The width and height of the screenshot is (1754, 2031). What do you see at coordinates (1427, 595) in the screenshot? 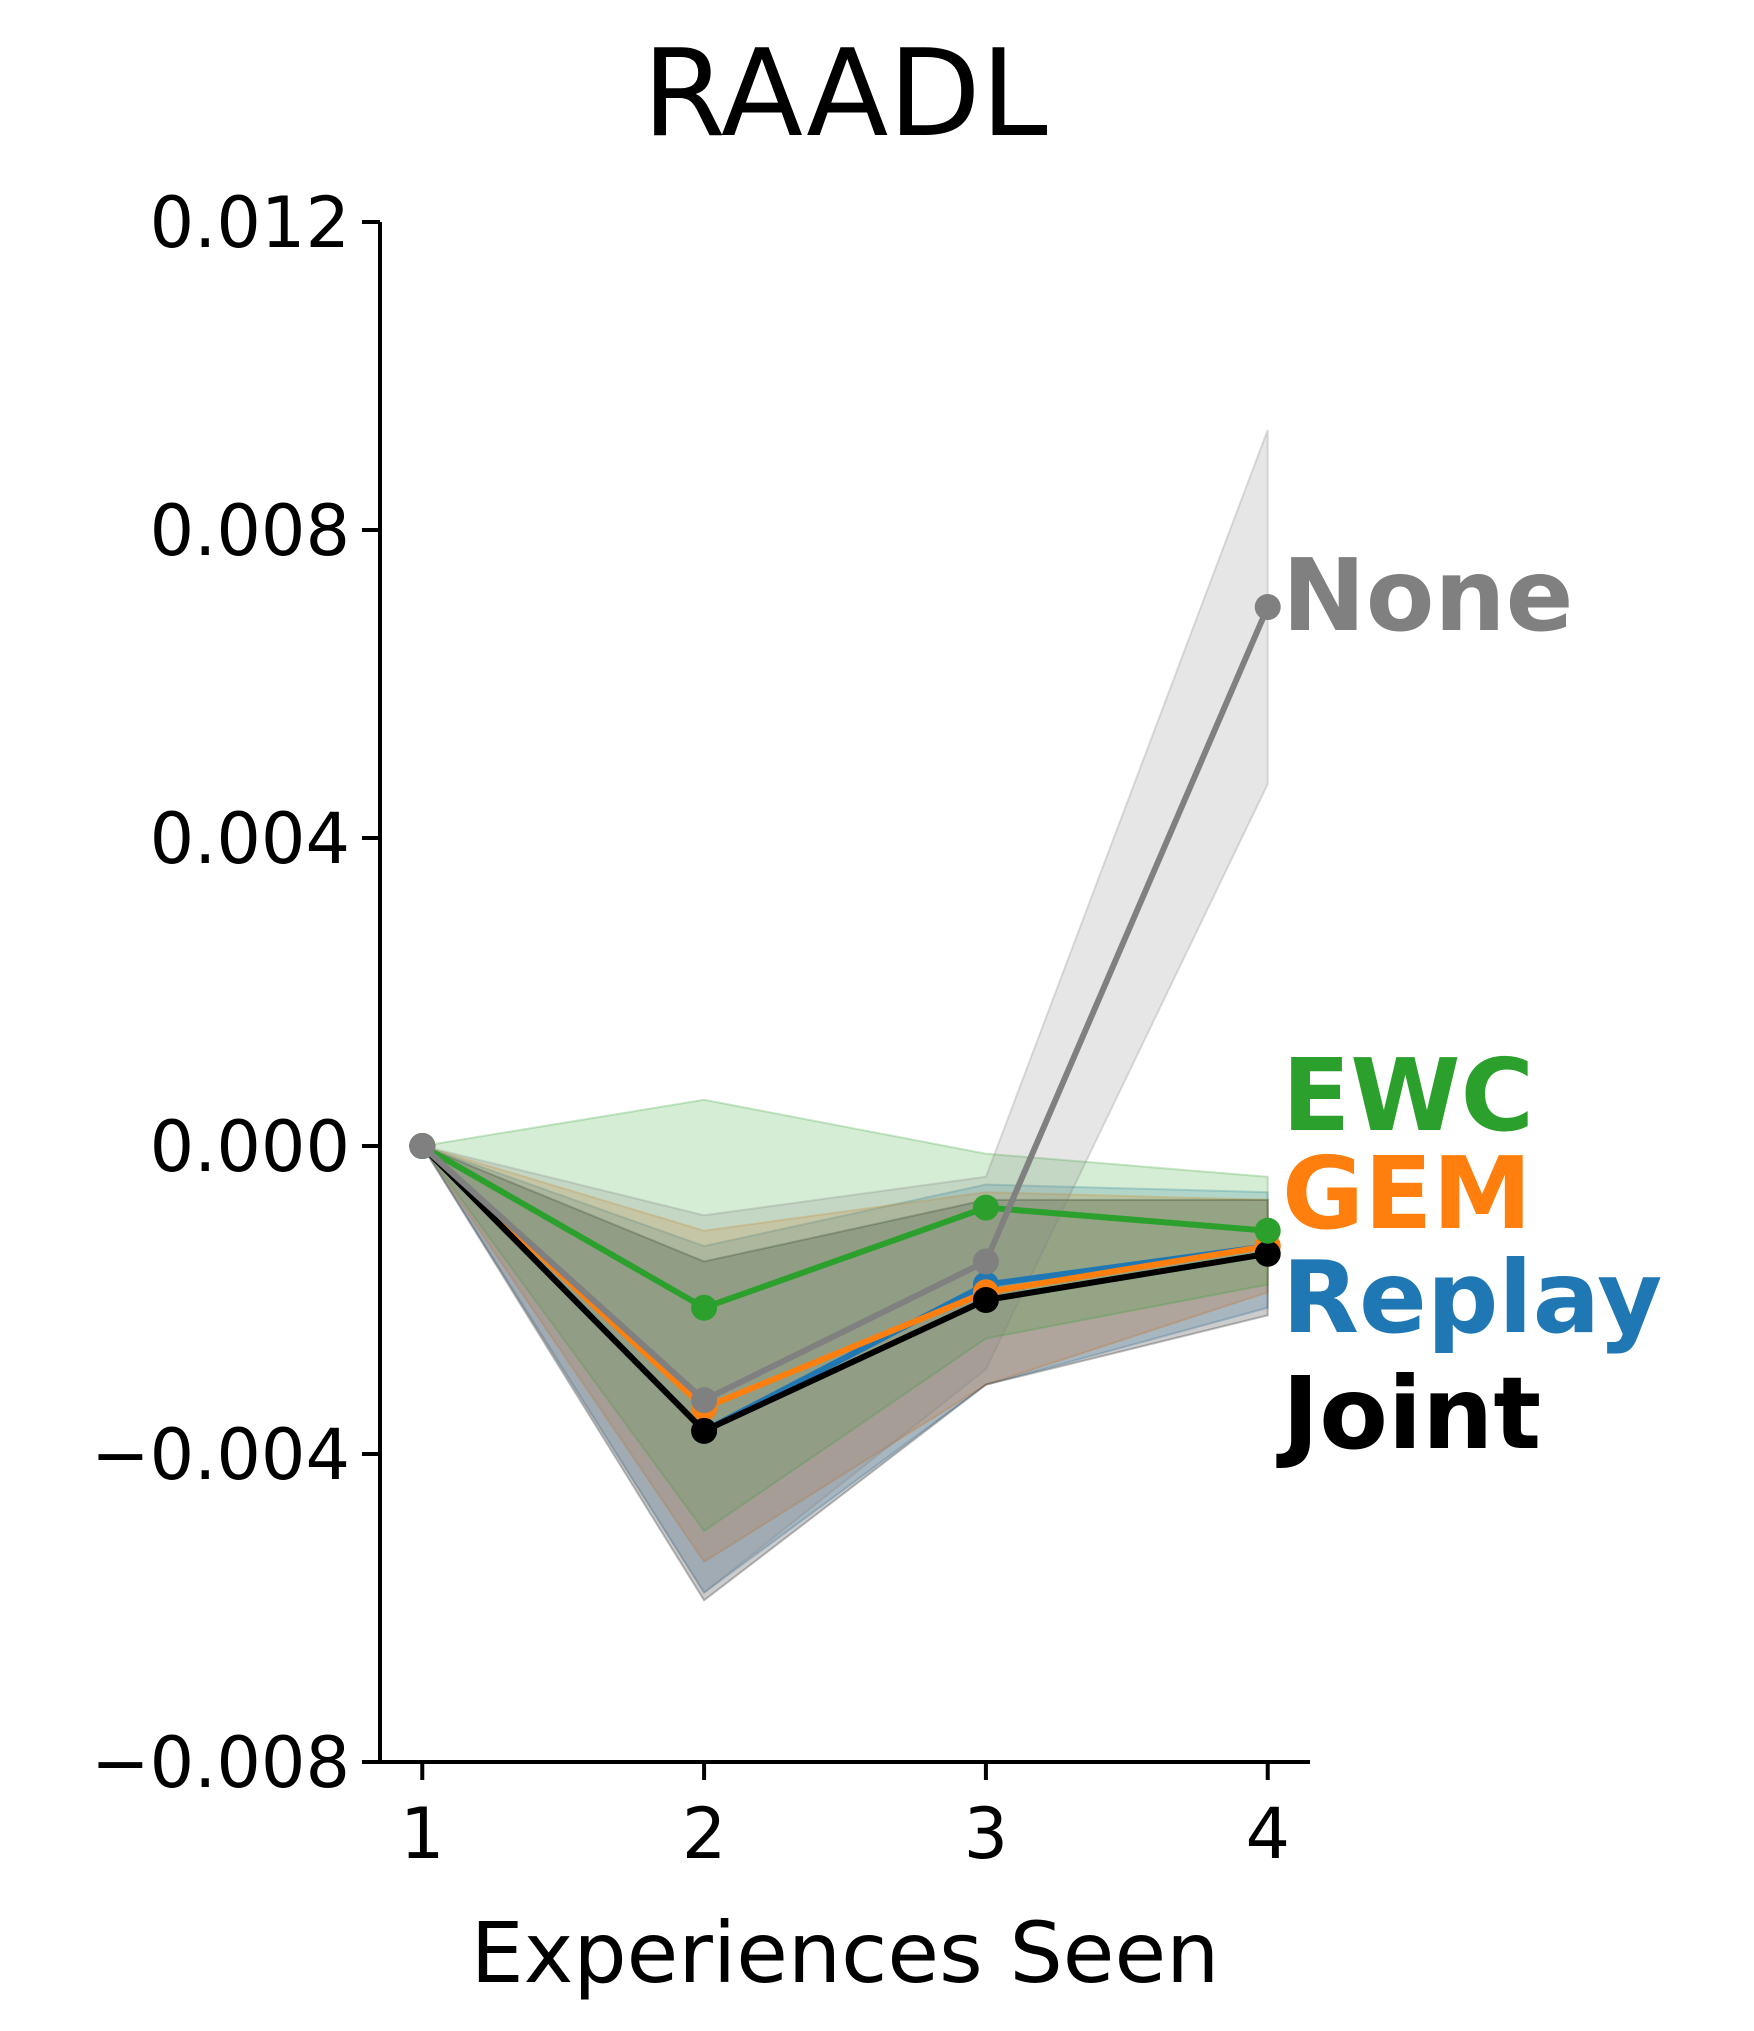
I see `series-label-none: None` at bounding box center [1427, 595].